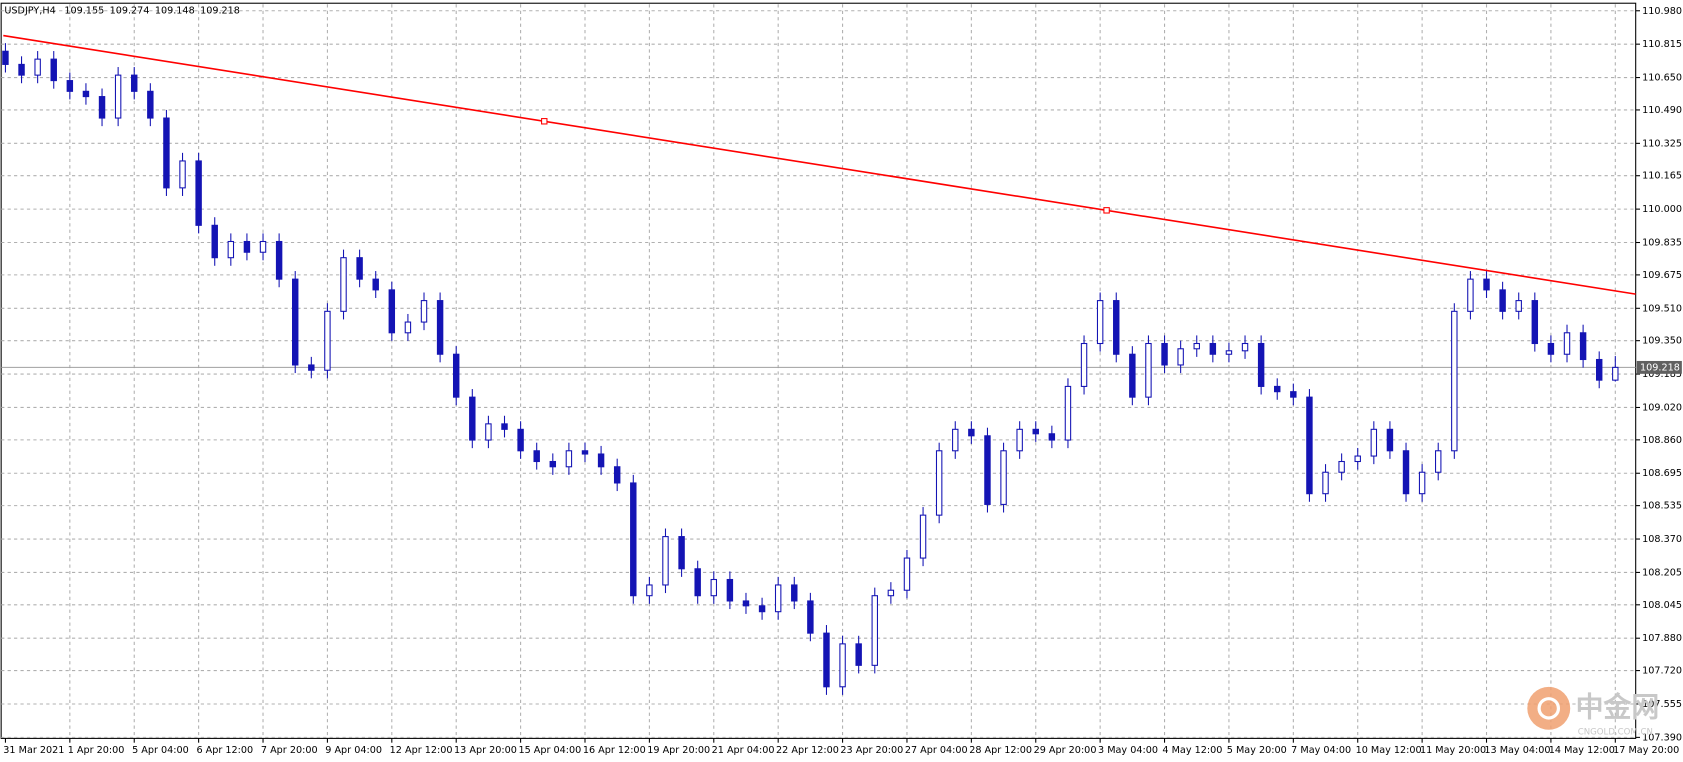 The width and height of the screenshot is (1683, 762). What do you see at coordinates (1662, 605) in the screenshot?
I see `y-tick-label: 108.045` at bounding box center [1662, 605].